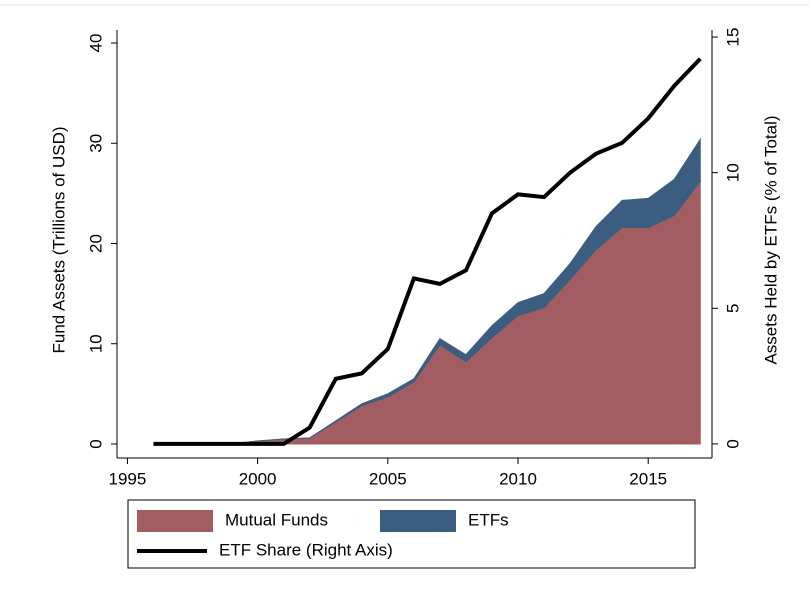  What do you see at coordinates (95, 43) in the screenshot?
I see `y-tick-label: 40` at bounding box center [95, 43].